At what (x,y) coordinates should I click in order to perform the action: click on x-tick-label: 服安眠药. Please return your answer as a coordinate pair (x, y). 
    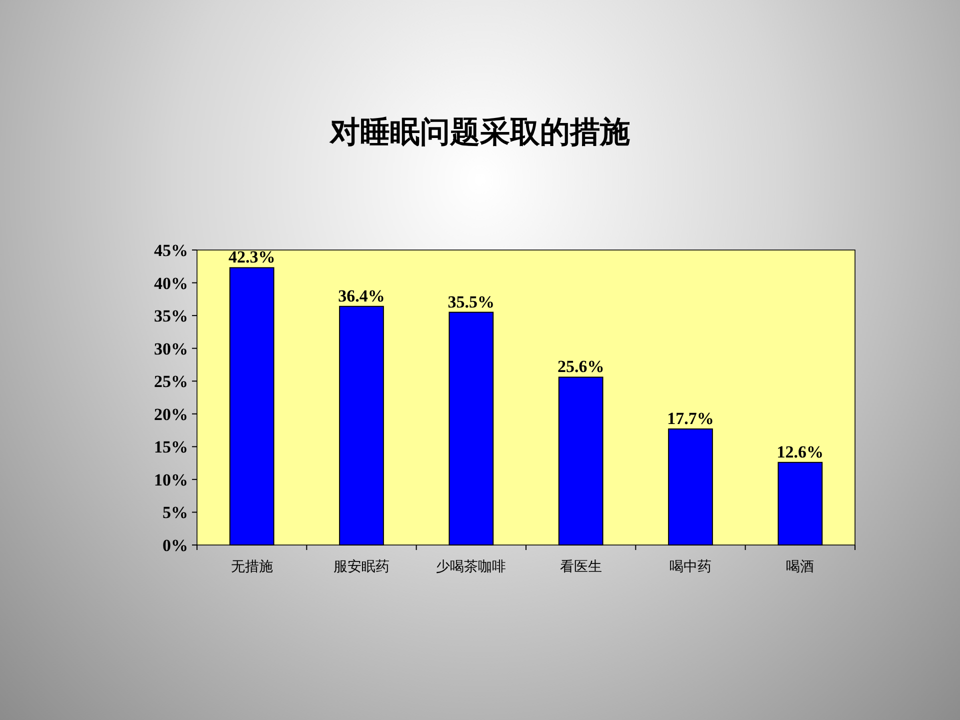
    Looking at the image, I should click on (362, 567).